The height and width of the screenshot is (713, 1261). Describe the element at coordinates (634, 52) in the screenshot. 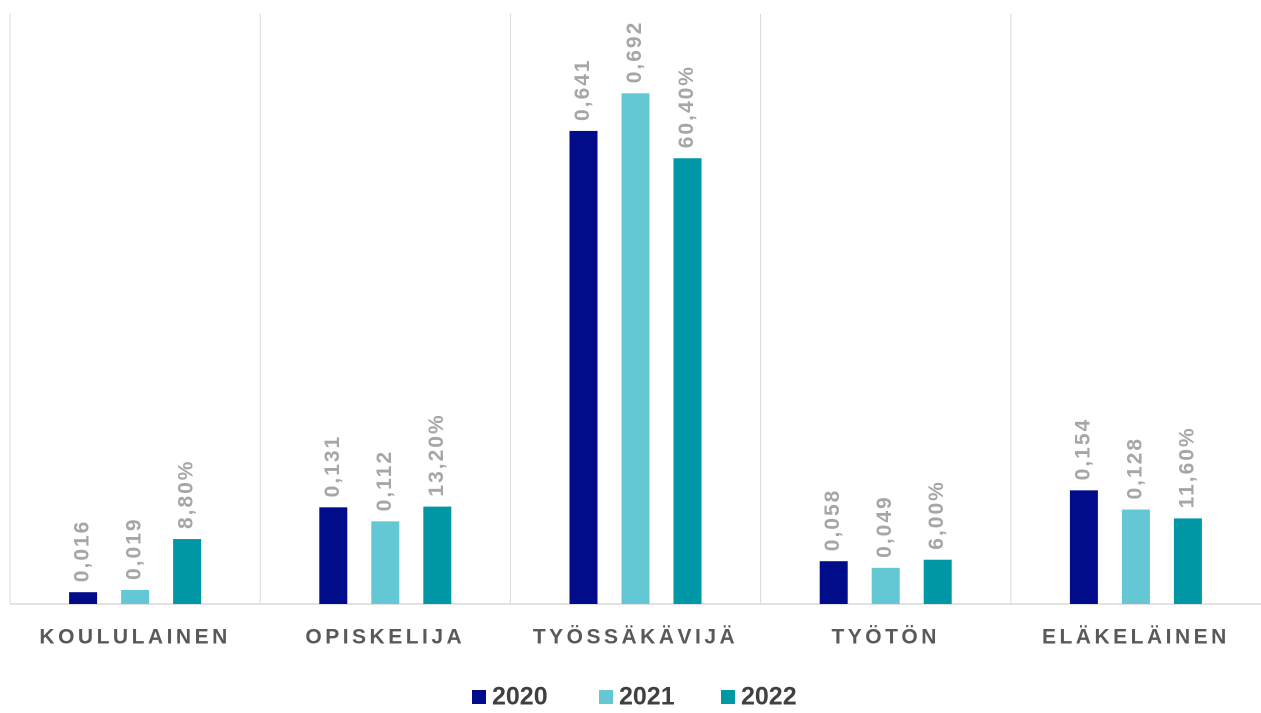

I see `value-label: 0,692` at that location.